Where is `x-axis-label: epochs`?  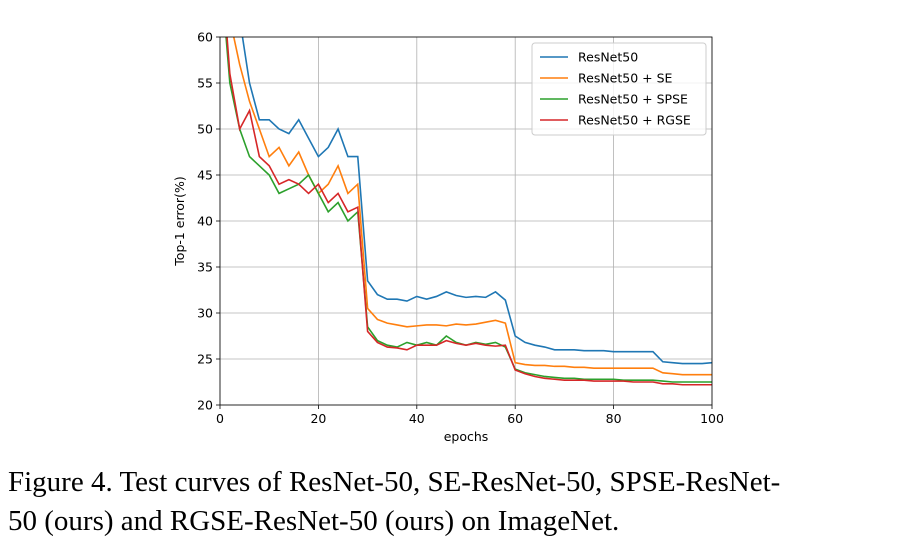
x-axis-label: epochs is located at coordinates (466, 436).